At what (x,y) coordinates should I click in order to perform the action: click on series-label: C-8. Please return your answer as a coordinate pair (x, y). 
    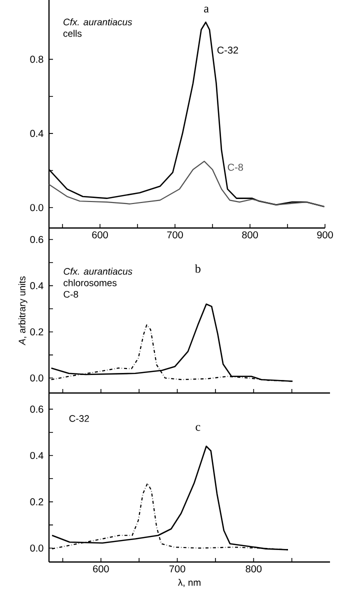
    Looking at the image, I should click on (235, 167).